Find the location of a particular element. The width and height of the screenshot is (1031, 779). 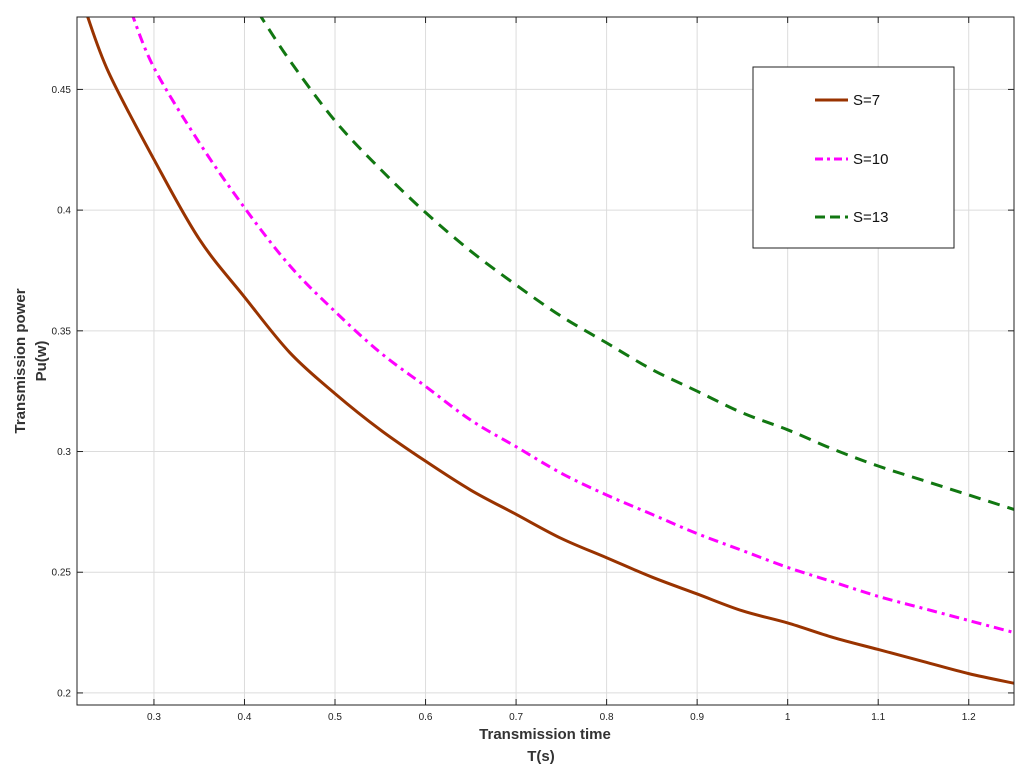

y-tick-label: 0.2 is located at coordinates (64, 693).